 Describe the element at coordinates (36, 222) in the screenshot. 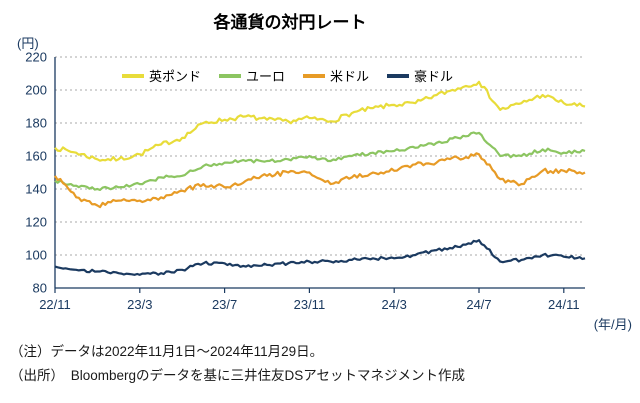

I see `y-tick-label: 120` at that location.